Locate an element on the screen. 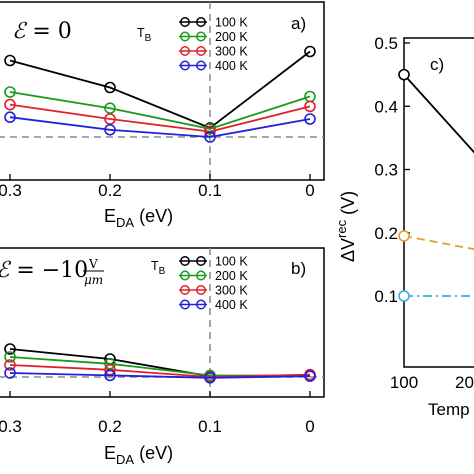  panel-b-x-ticks: 0.3 0.2 0.1 0 is located at coordinates (157, 413).